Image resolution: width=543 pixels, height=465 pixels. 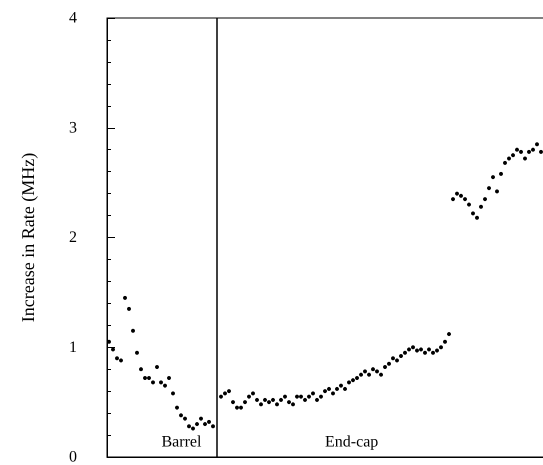 I want to click on annotation: Barrel, so click(x=181, y=442).